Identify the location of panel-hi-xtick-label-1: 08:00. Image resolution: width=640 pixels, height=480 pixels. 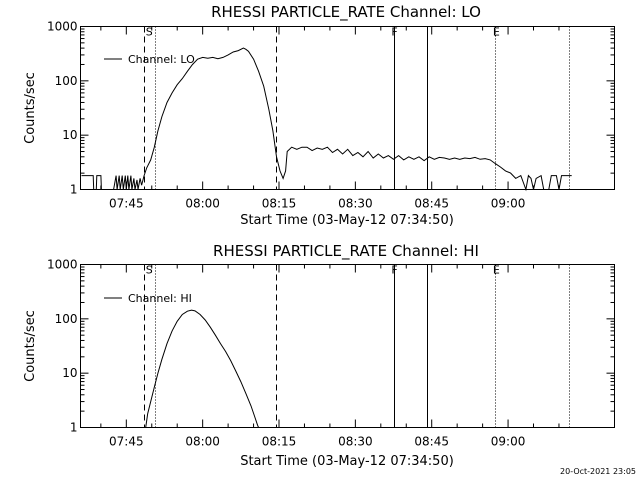
(202, 442).